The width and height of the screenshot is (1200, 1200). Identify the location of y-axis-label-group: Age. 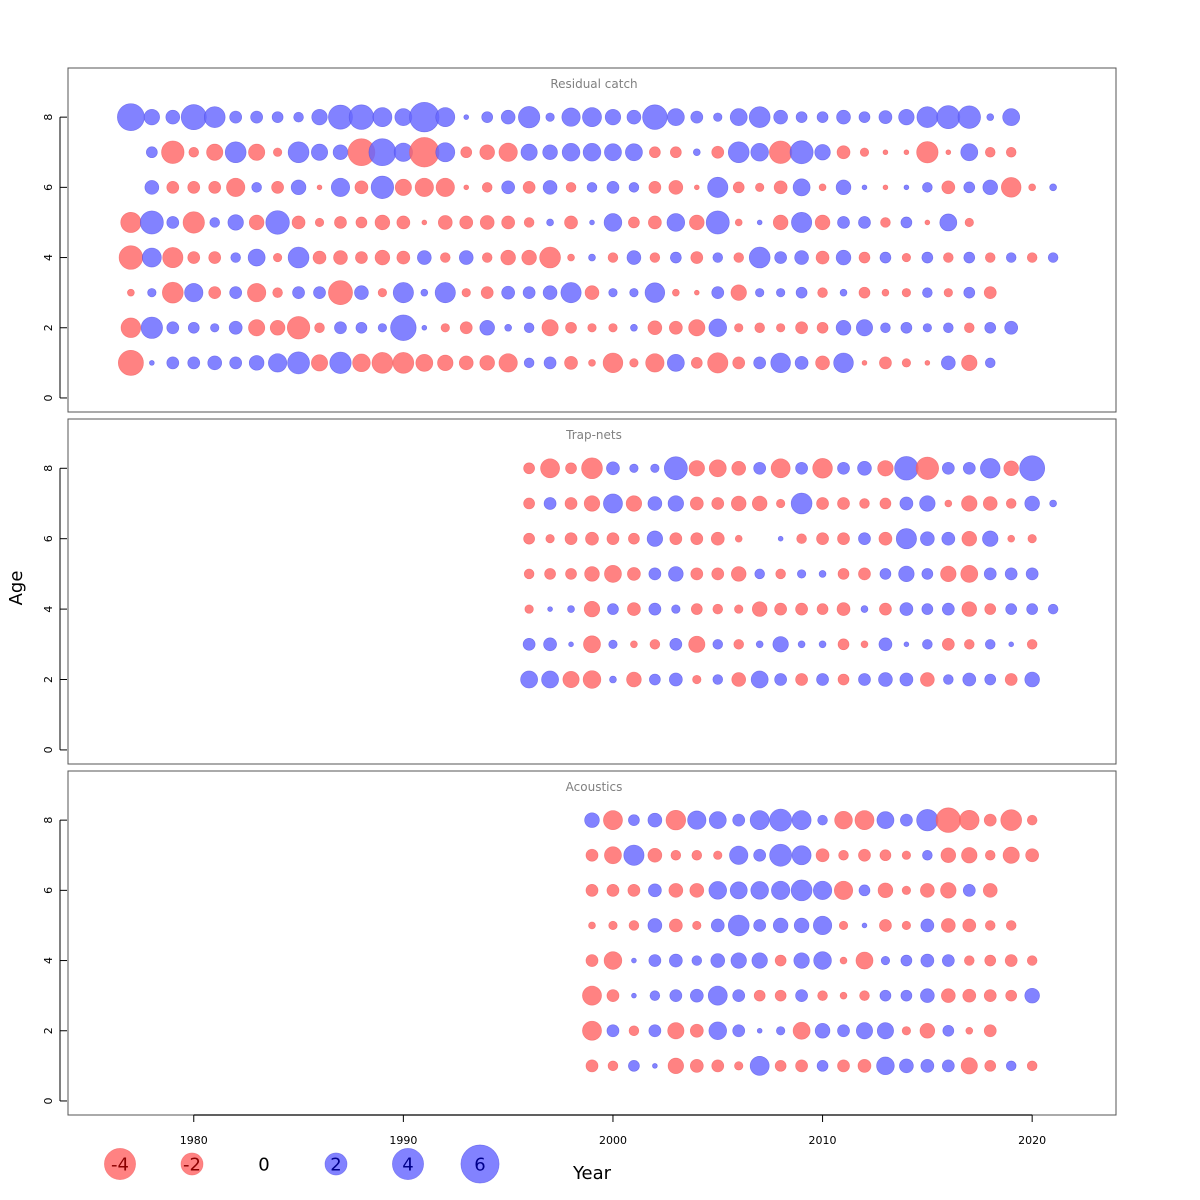
(16, 588).